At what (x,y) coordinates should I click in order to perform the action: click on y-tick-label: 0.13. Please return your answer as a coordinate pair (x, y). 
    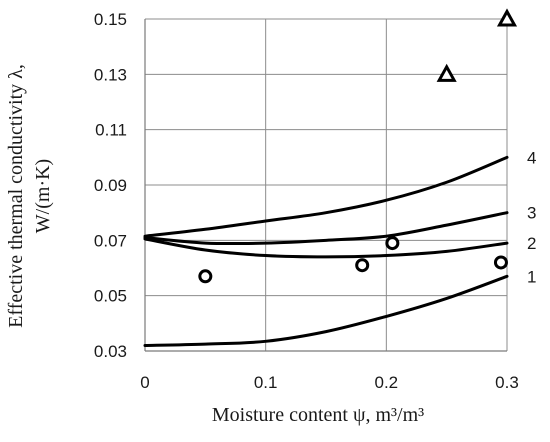
    Looking at the image, I should click on (110, 74).